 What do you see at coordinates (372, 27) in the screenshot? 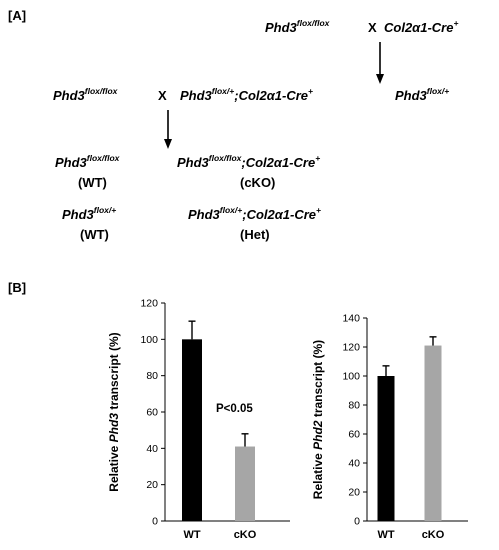
I see `cross-symbol-1: X` at bounding box center [372, 27].